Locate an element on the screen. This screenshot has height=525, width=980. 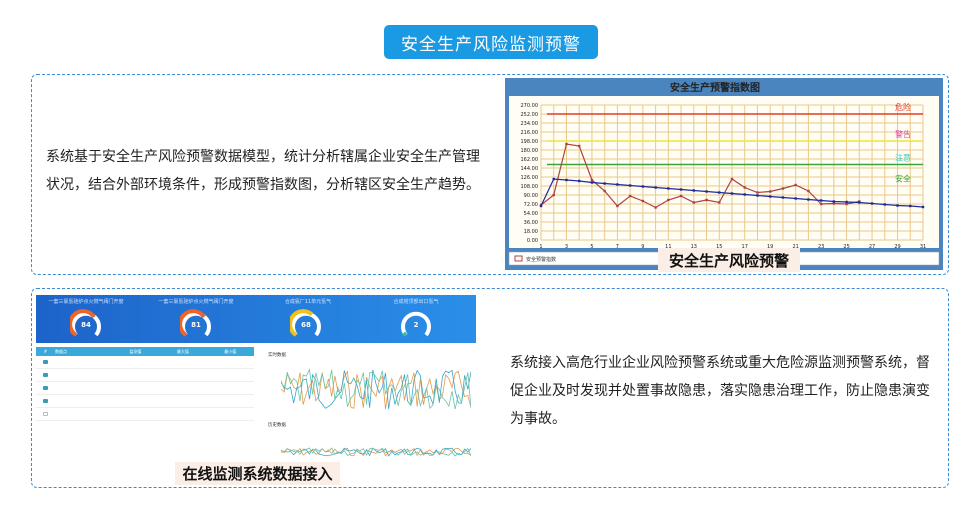
gauge: 81 is located at coordinates (195, 323).